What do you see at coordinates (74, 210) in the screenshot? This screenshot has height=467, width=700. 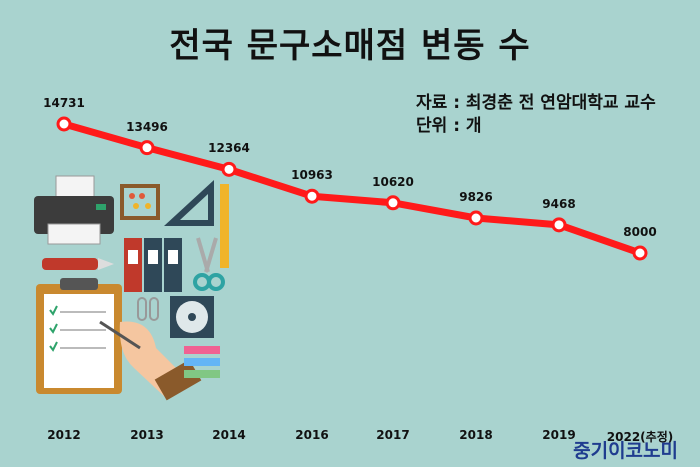 I see `printer-icon` at bounding box center [74, 210].